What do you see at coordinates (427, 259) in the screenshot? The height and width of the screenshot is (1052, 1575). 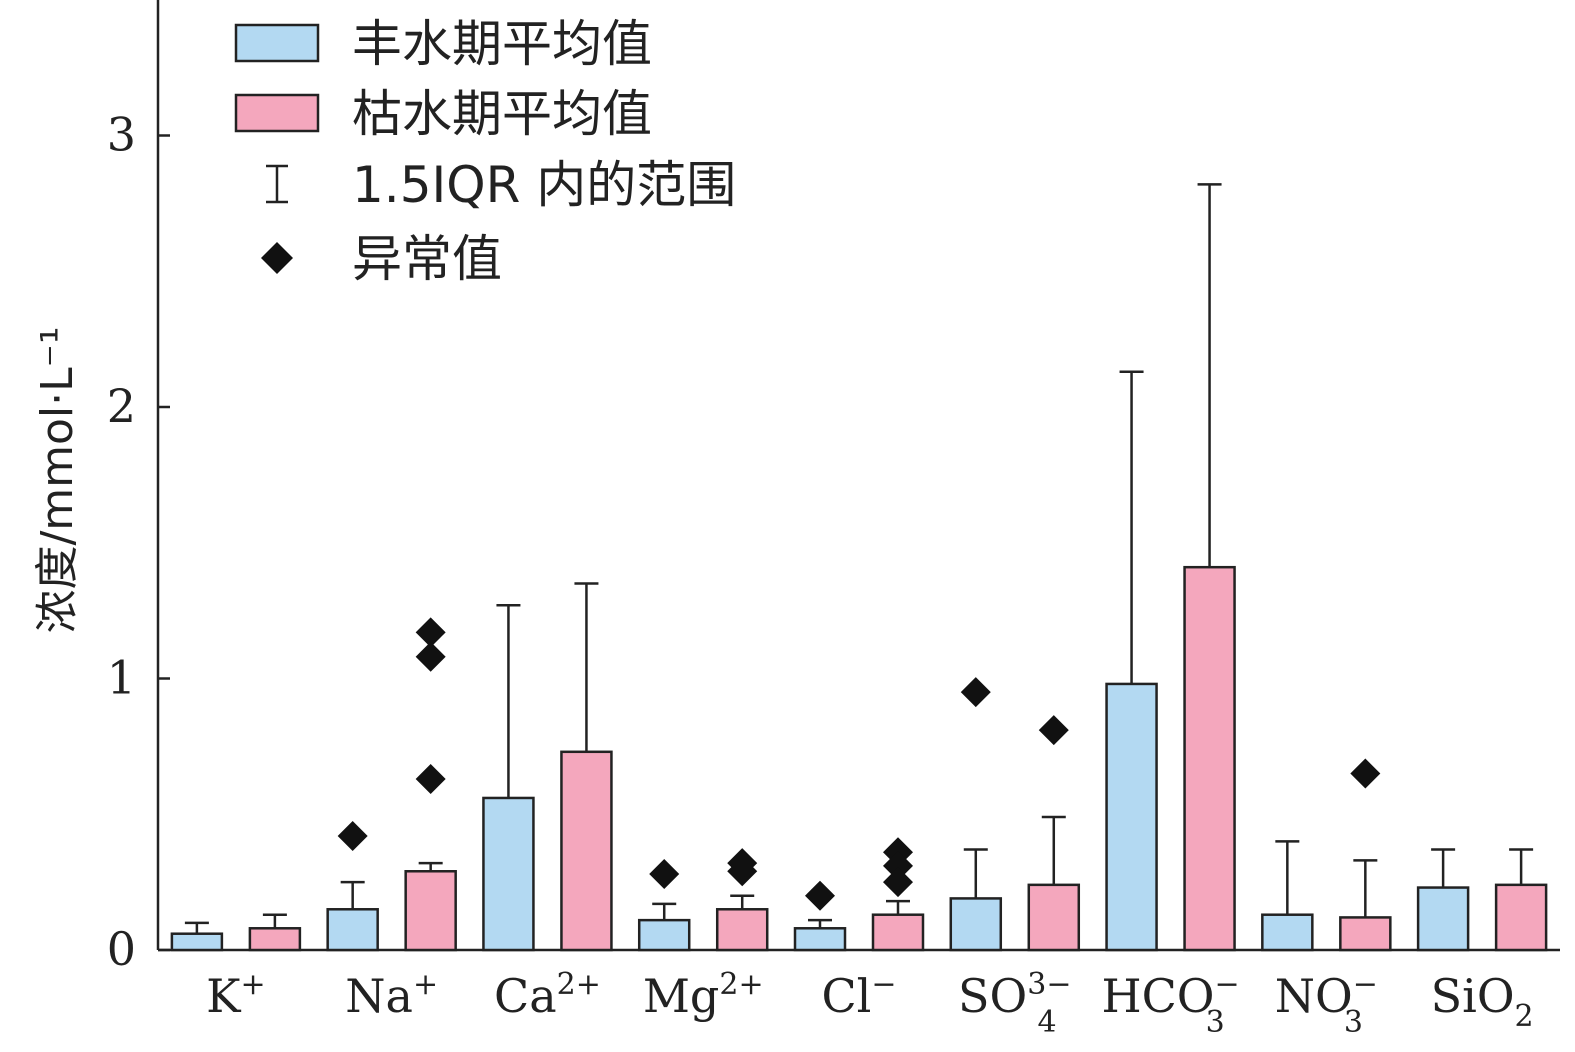 I see `legend-label: 异常值` at bounding box center [427, 259].